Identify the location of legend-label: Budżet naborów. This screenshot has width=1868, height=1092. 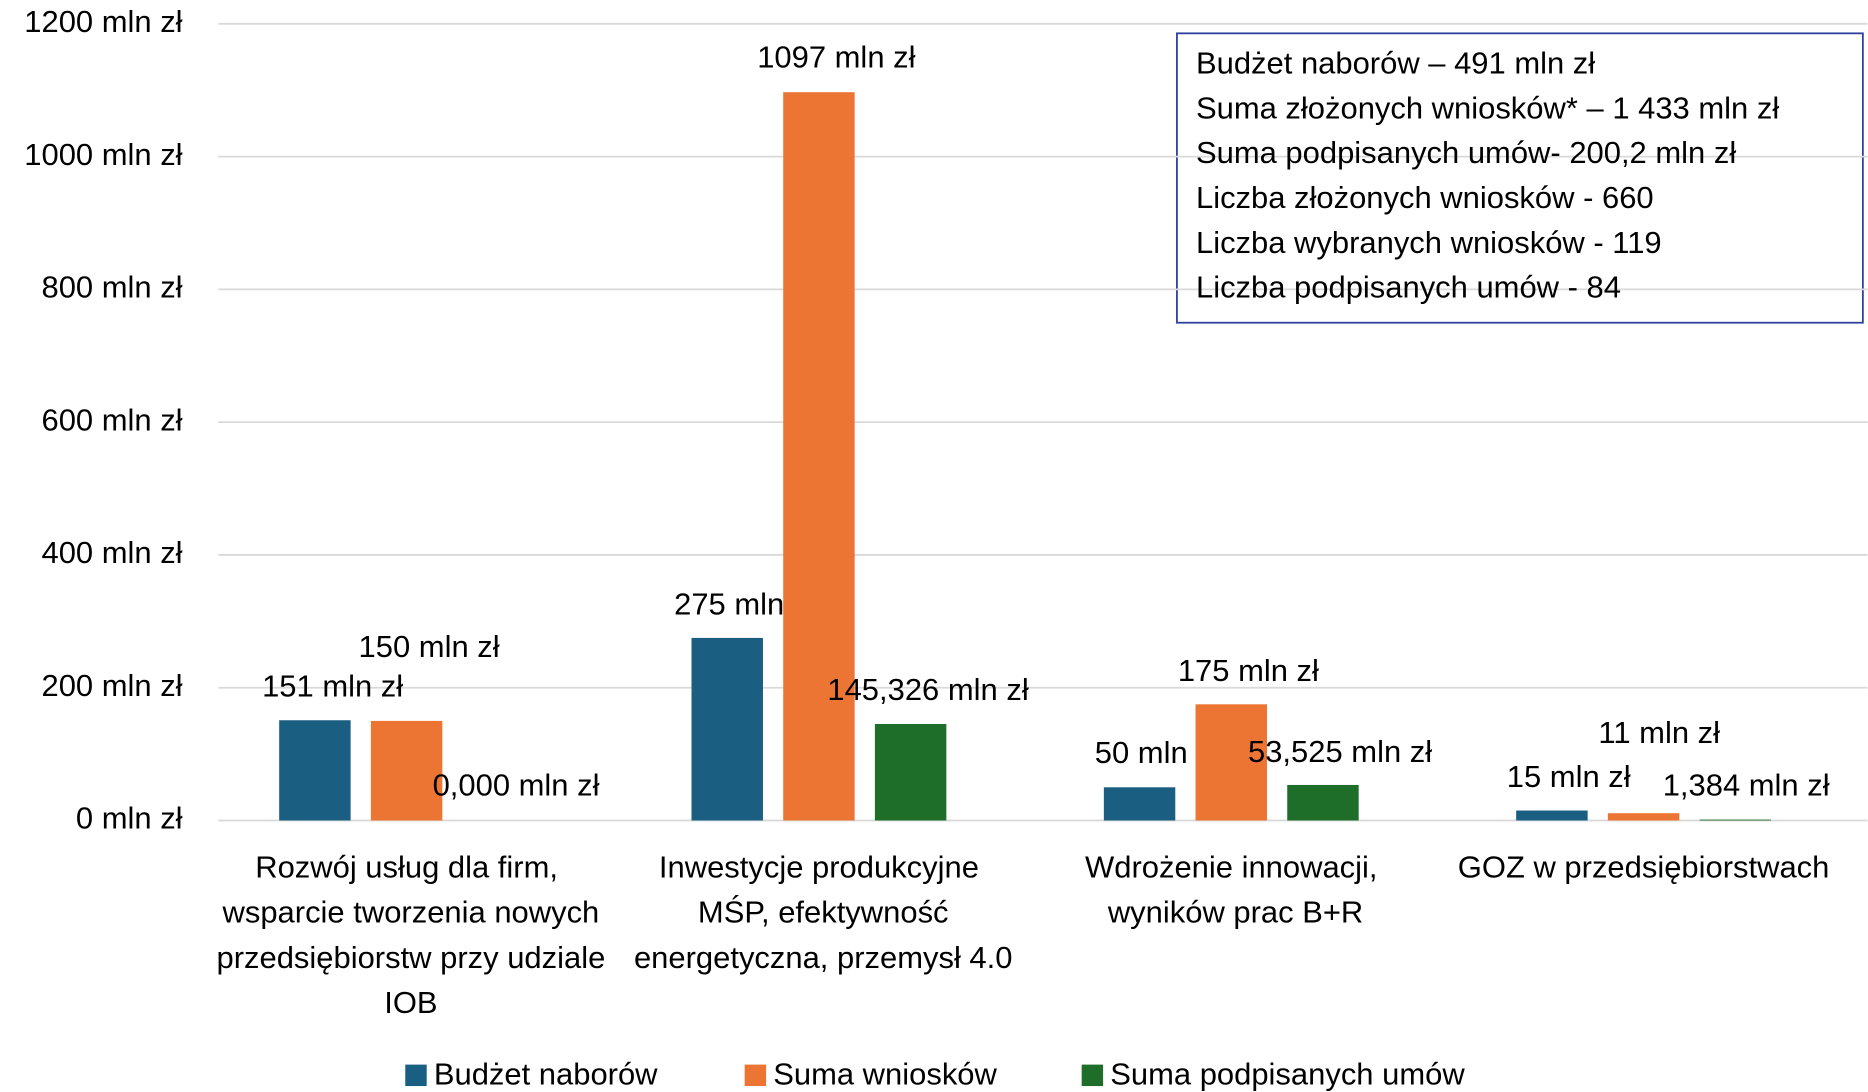
(546, 1074).